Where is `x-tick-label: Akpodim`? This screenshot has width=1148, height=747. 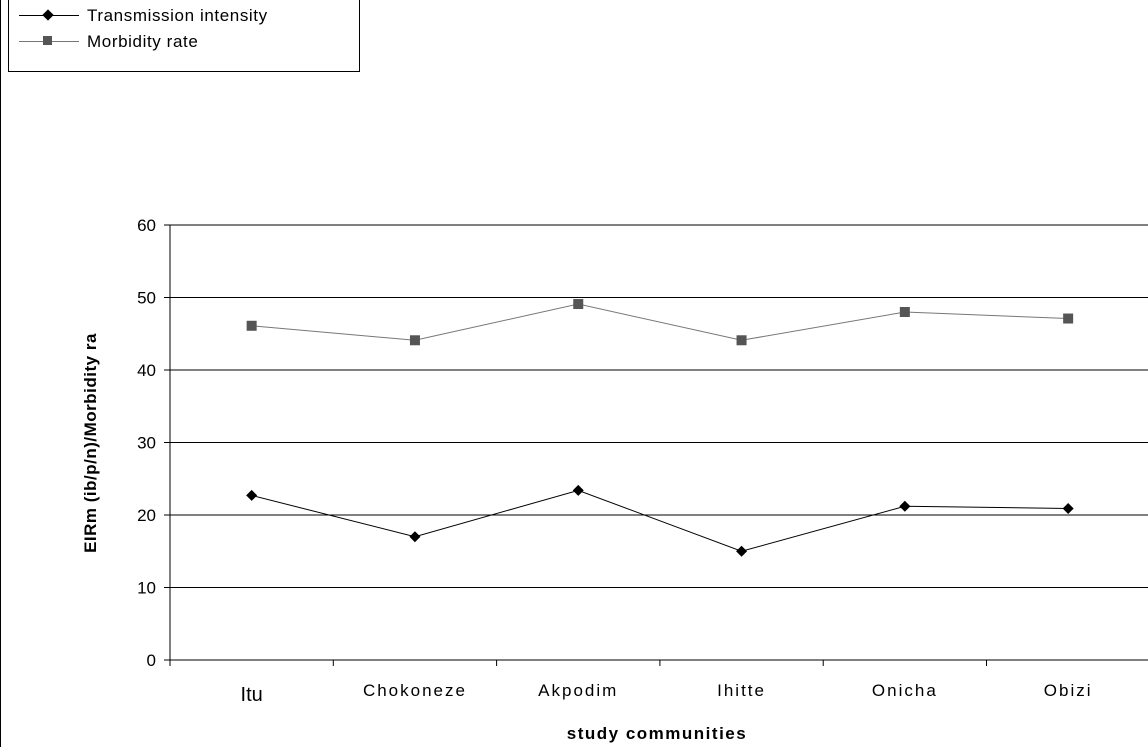 x-tick-label: Akpodim is located at coordinates (578, 690).